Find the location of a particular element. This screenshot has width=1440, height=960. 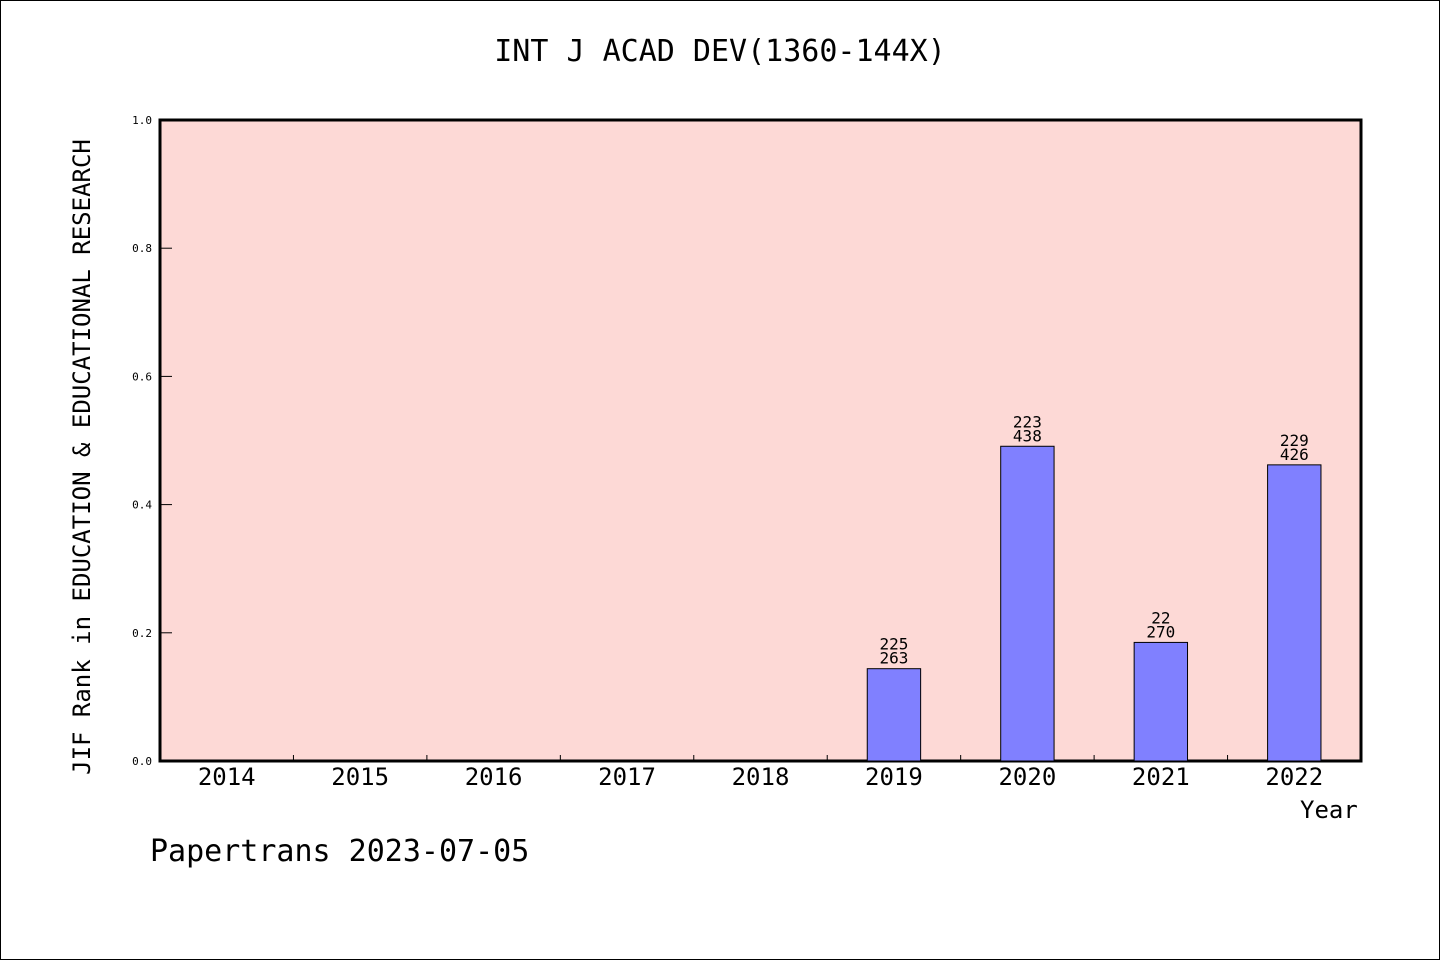

bar-label-total: 263 is located at coordinates (893, 658).